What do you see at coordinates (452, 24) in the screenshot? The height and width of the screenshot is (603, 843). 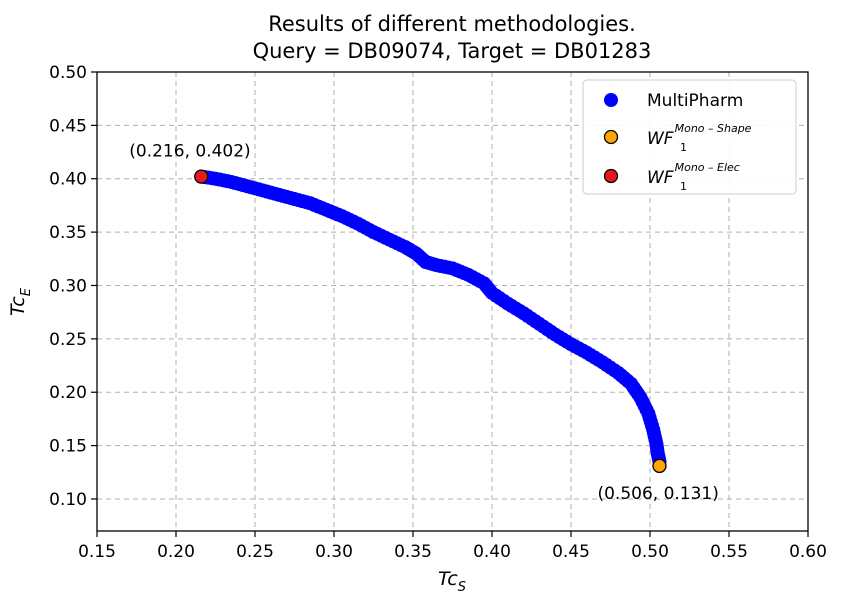 I see `title-line-1: Results of different methodologies.` at bounding box center [452, 24].